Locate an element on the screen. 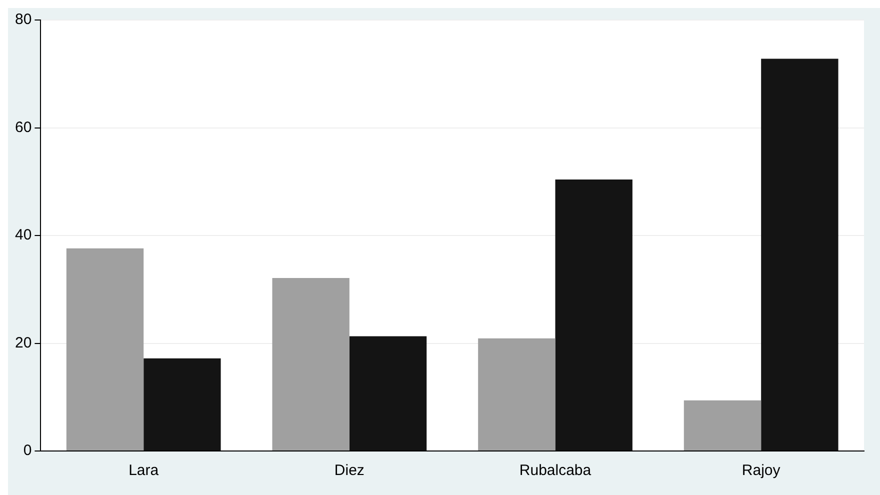  y-tick-label: 80 is located at coordinates (23, 19).